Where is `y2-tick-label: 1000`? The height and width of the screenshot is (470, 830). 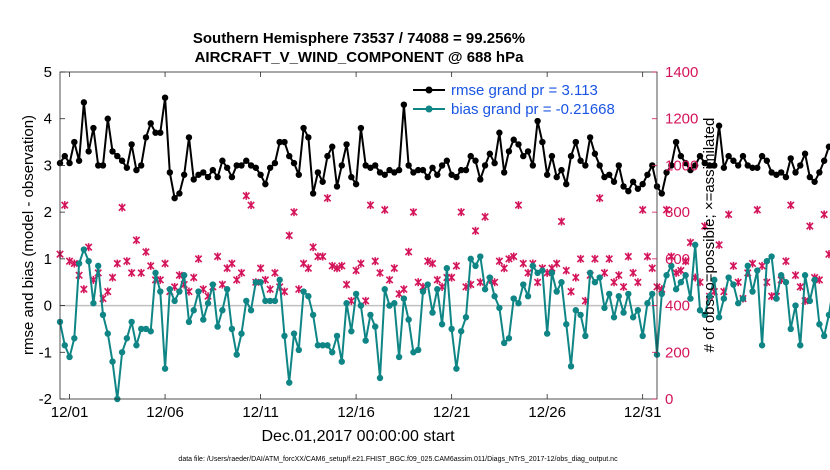 y2-tick-label: 1000 is located at coordinates (681, 165).